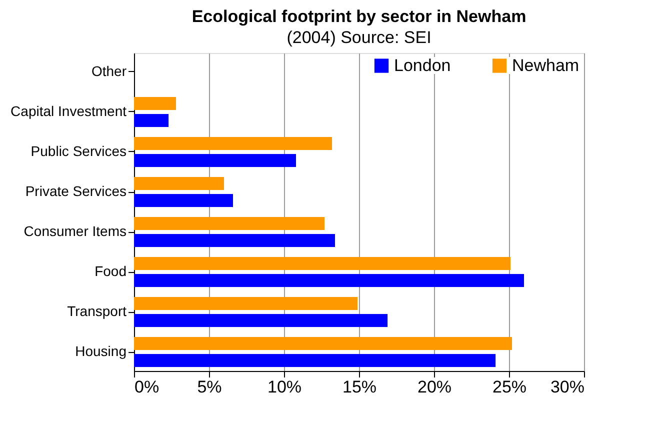 Image resolution: width=658 pixels, height=436 pixels. Describe the element at coordinates (284, 387) in the screenshot. I see `x-tick-label: 10%` at that location.